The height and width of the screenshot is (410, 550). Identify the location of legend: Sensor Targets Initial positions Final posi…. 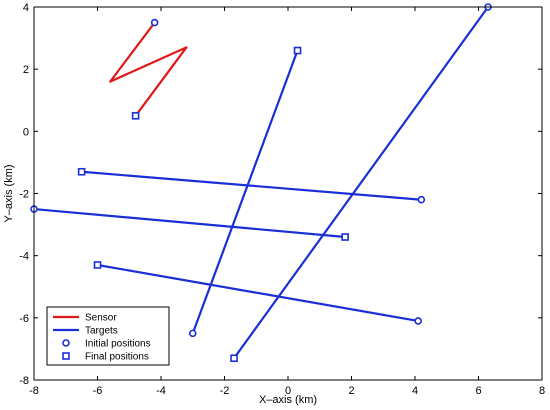
(108, 336).